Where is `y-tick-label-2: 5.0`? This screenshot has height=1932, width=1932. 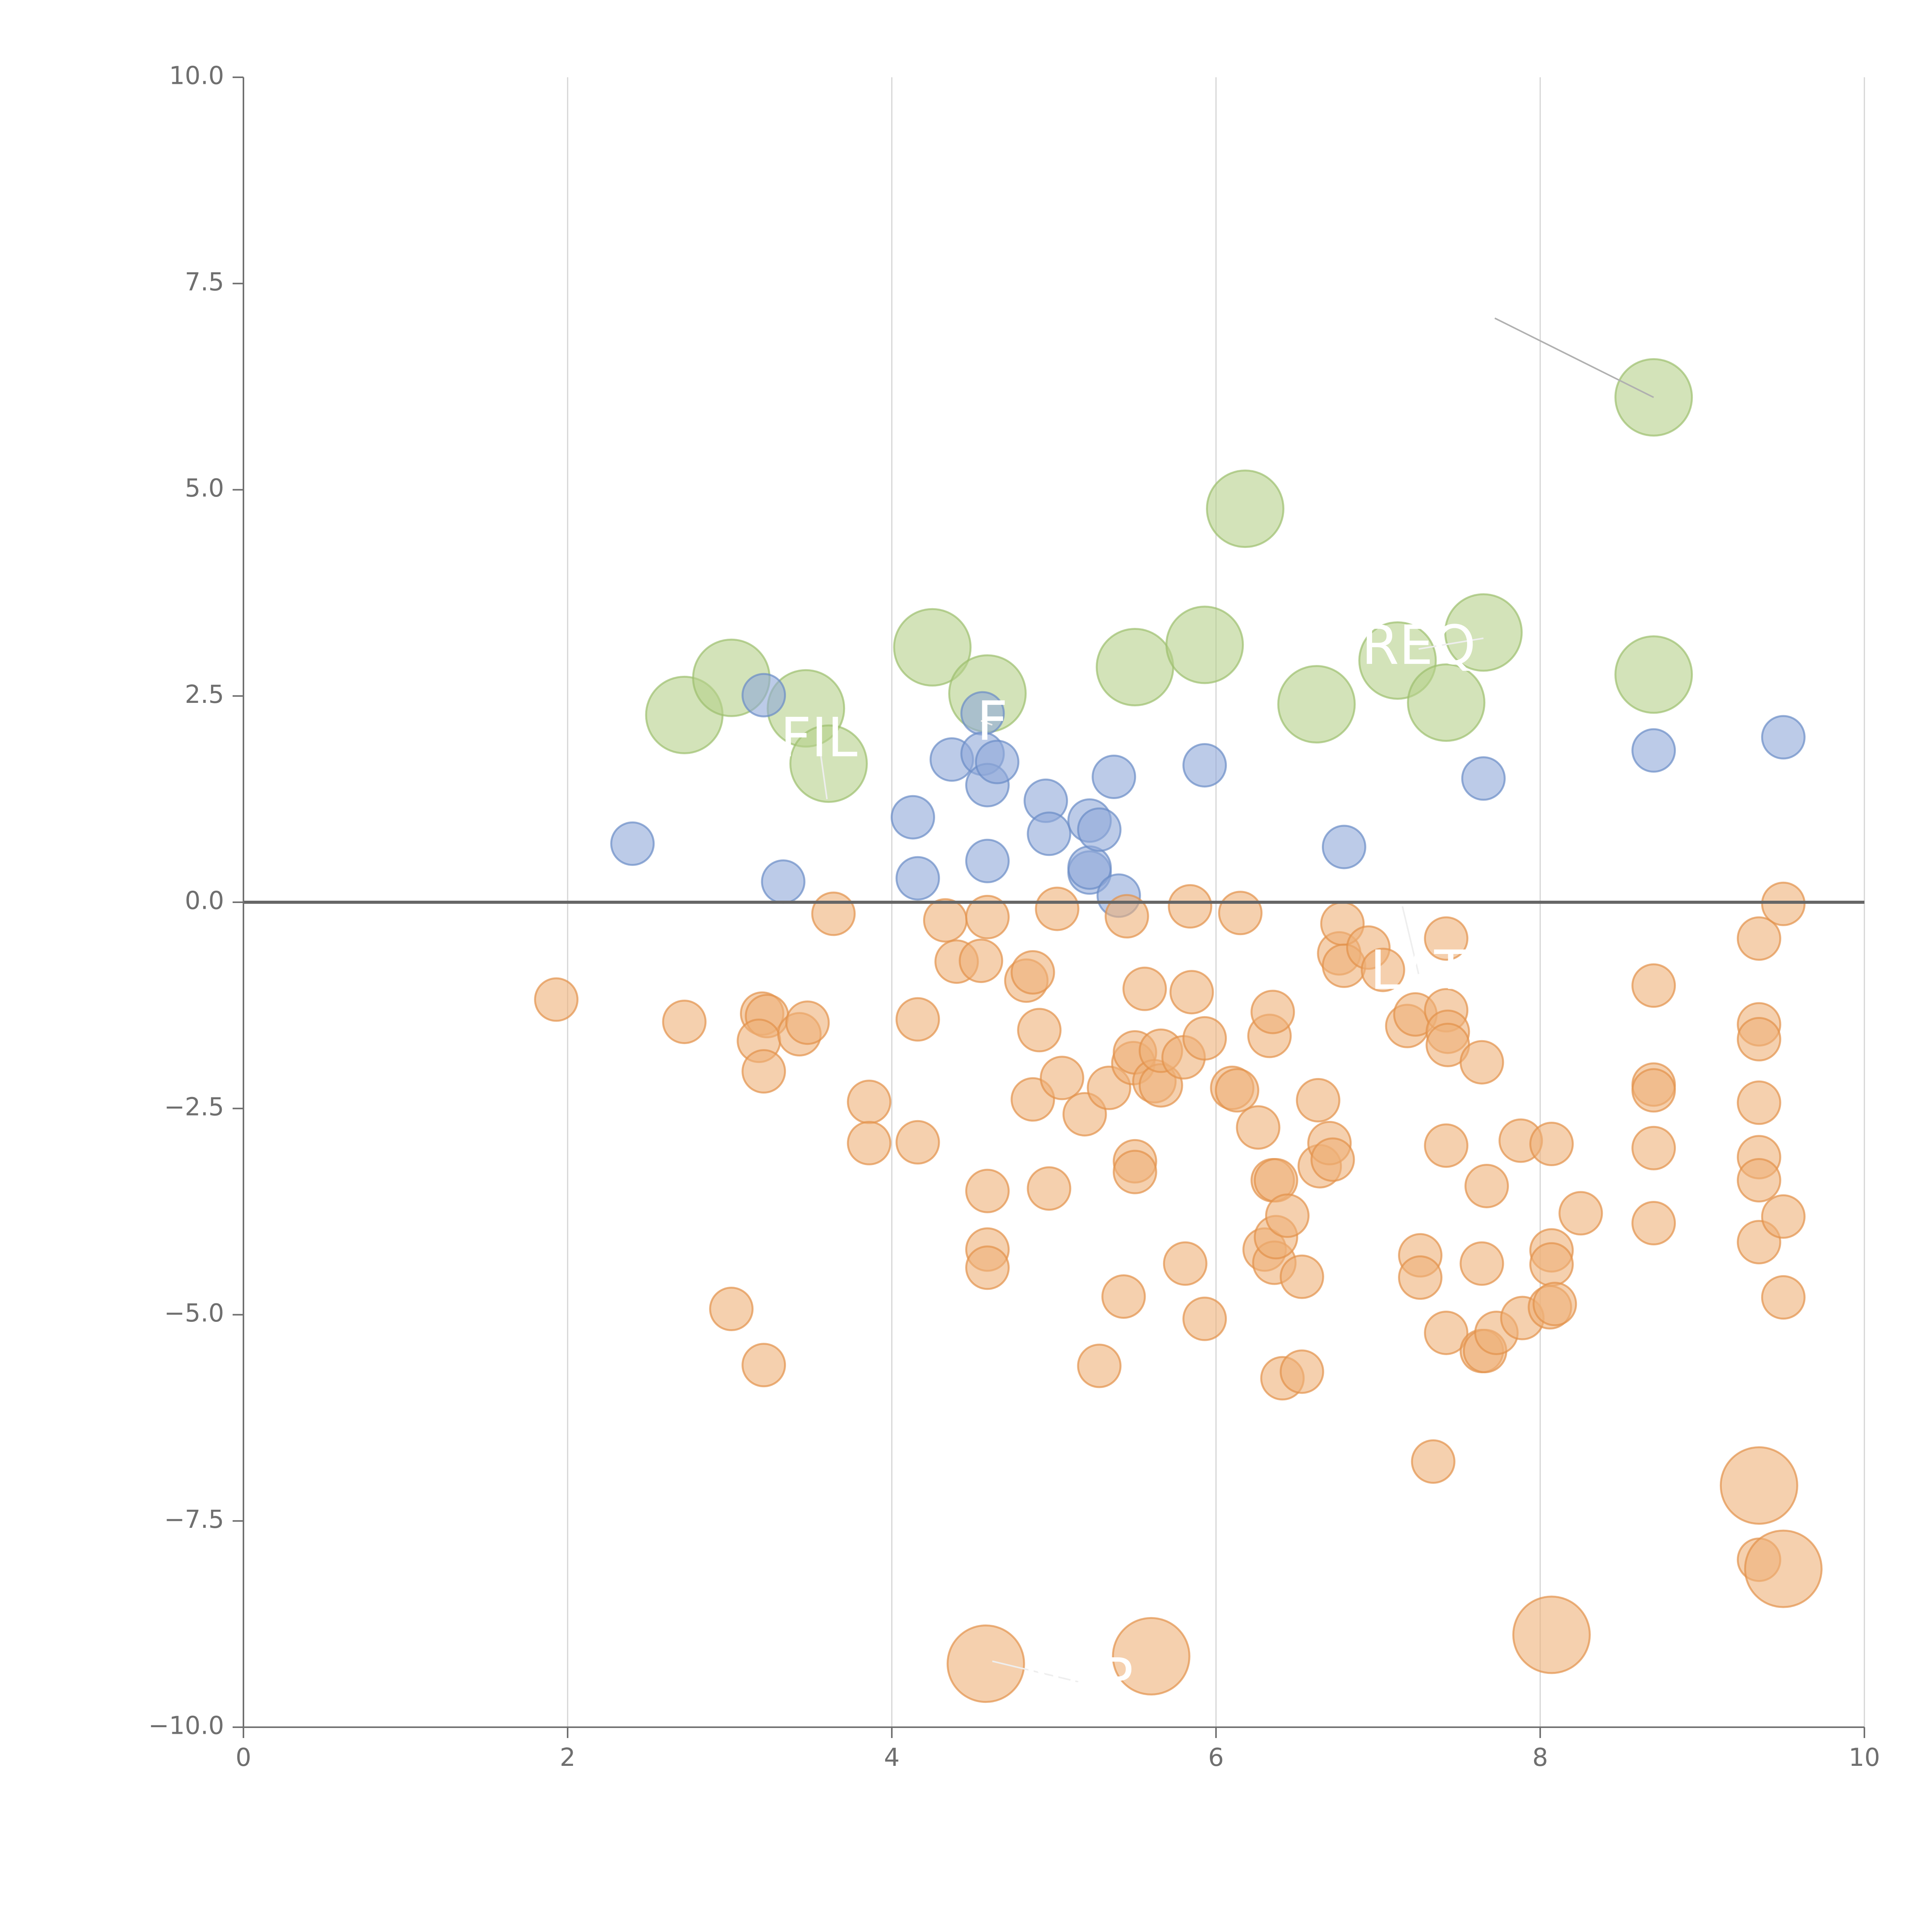
y-tick-label-2: 5.0 is located at coordinates (205, 489).